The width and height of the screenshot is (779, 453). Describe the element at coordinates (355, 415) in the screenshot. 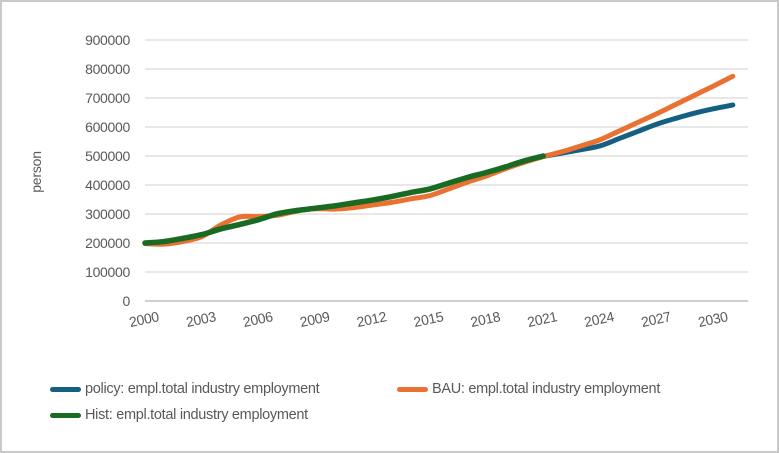

I see `legend-row-2: Hist: empl.total industry employment` at that location.